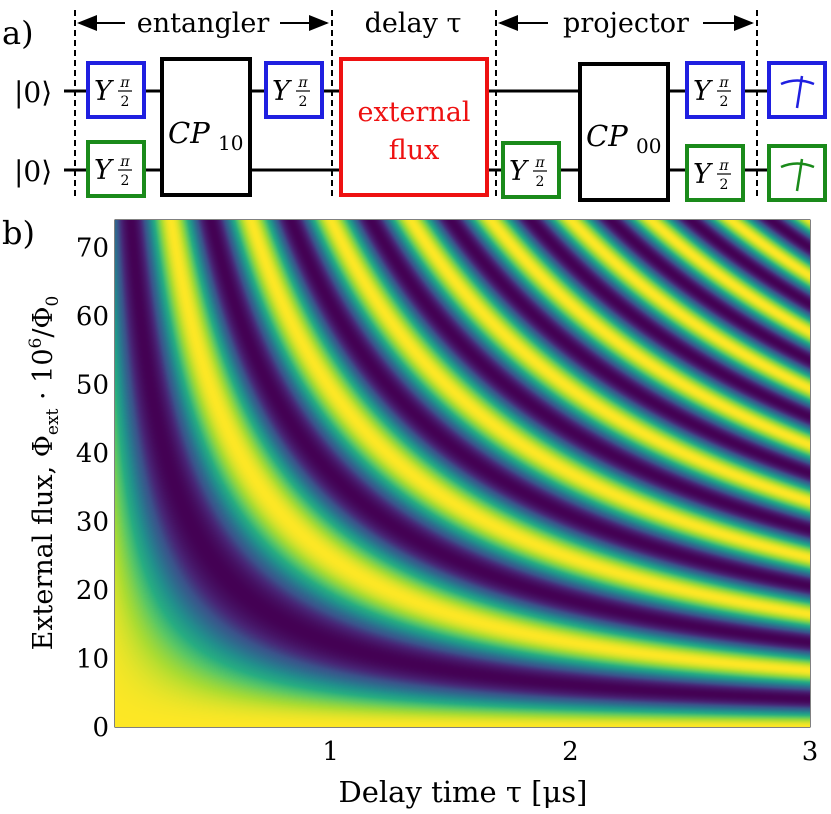 The height and width of the screenshot is (814, 831). Describe the element at coordinates (413, 23) in the screenshot. I see `delay-label: delay τ` at that location.